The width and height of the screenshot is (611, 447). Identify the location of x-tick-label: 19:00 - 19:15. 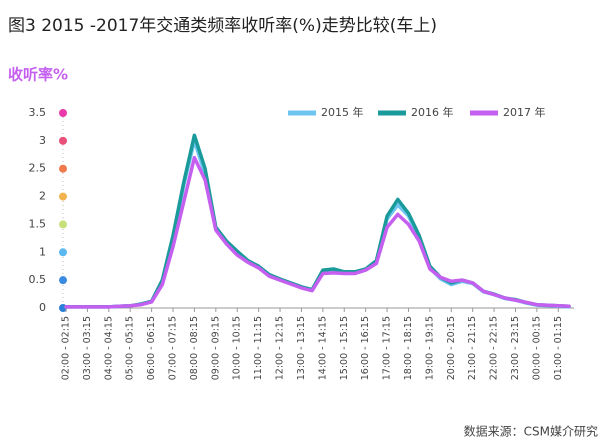
(429, 348).